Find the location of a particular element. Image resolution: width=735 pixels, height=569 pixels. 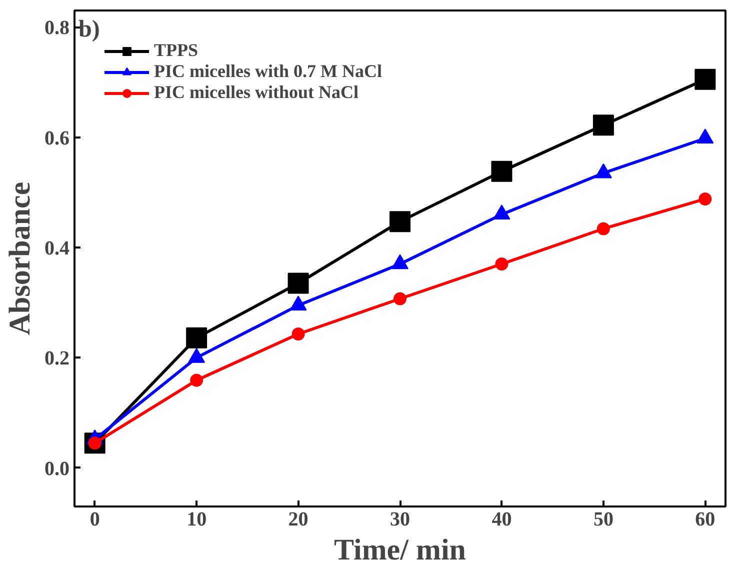

x-tick-label: 10 is located at coordinates (196, 519).